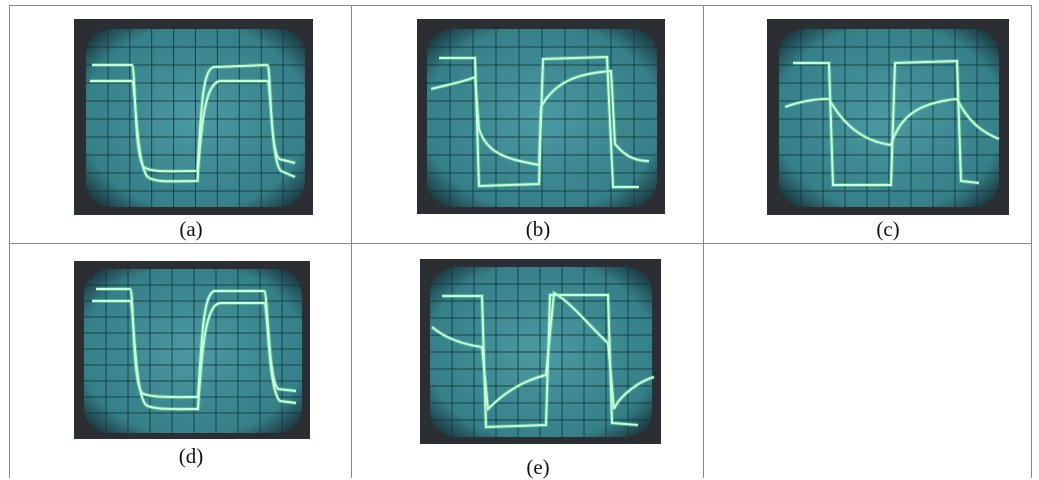 The height and width of the screenshot is (480, 1039). I want to click on oscilloscope-photo-d, so click(192, 350).